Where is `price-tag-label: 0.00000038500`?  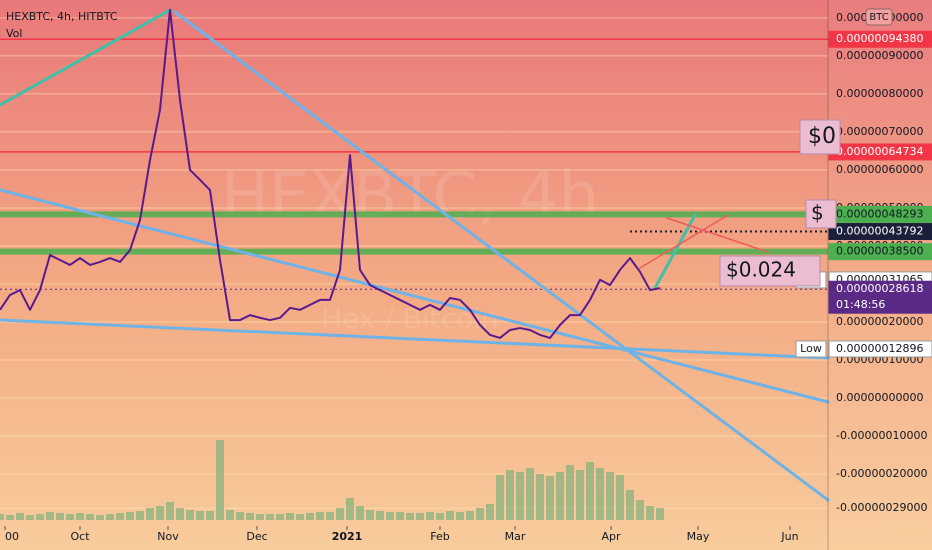 price-tag-label: 0.00000038500 is located at coordinates (879, 251).